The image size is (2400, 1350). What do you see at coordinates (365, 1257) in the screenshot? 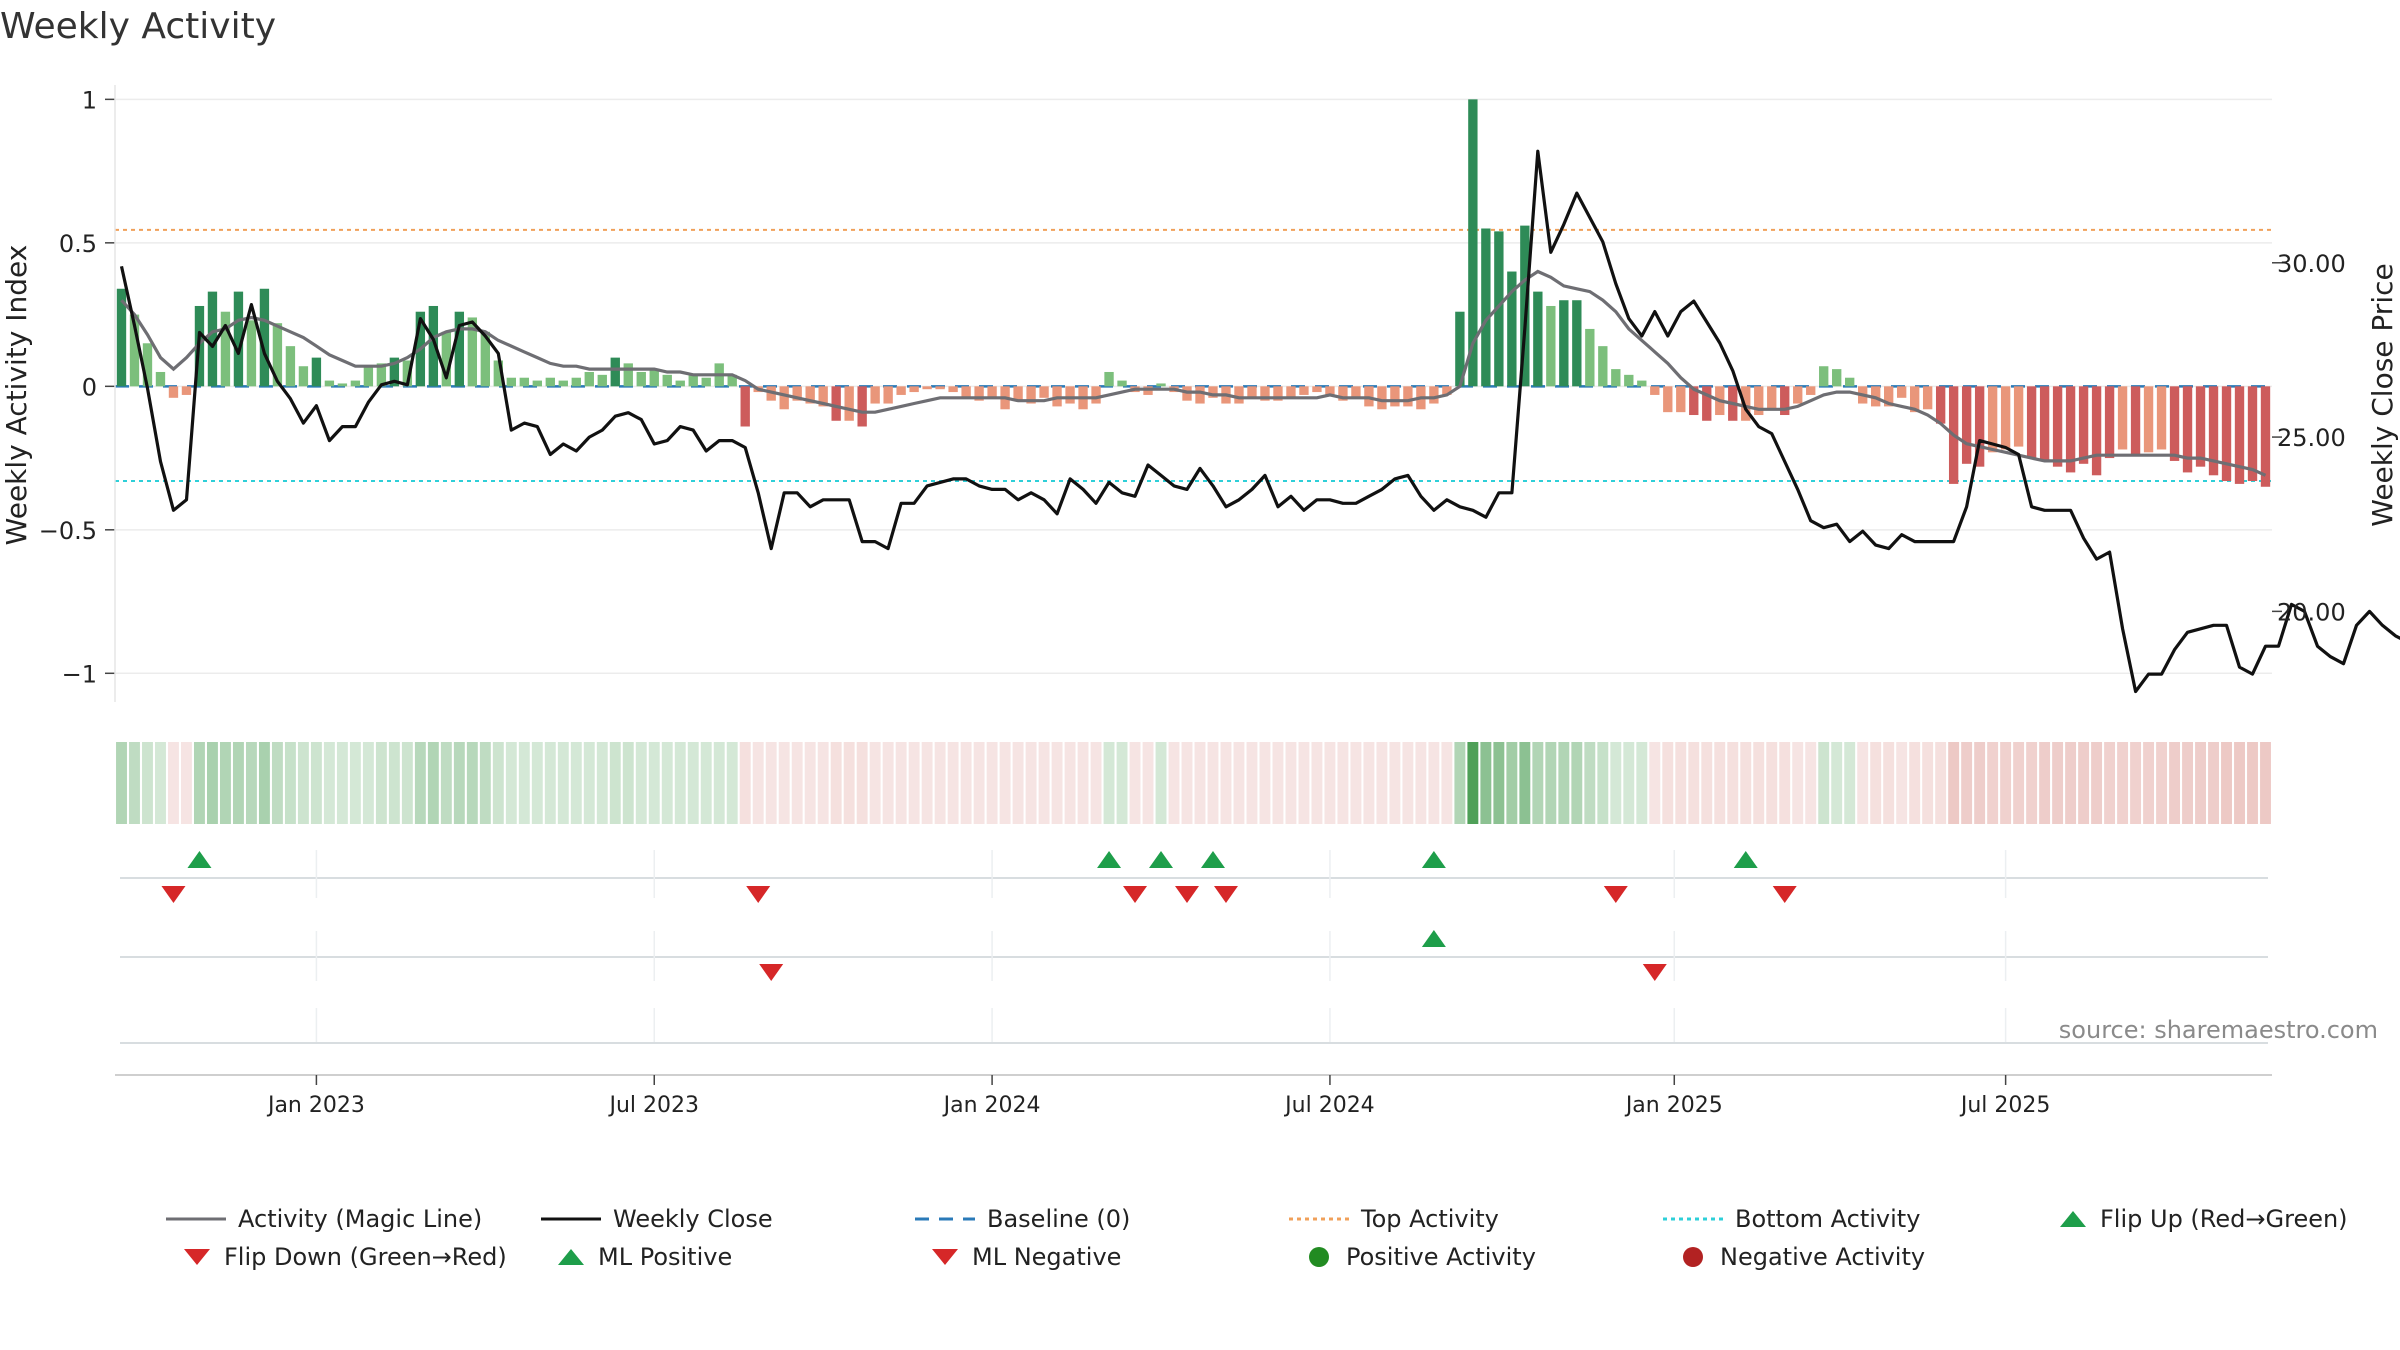
I see `legend-label: Flip Down (Green→Red)` at bounding box center [365, 1257].